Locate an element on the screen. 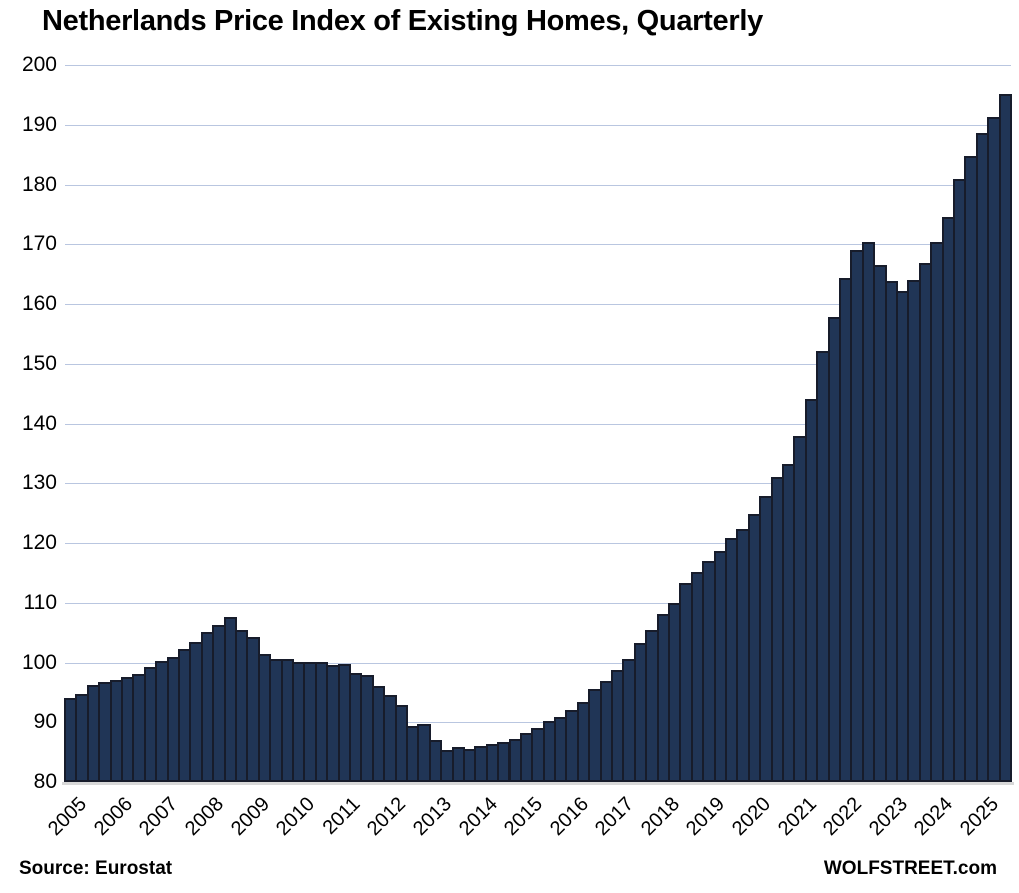 The height and width of the screenshot is (893, 1019). x-axis-year-label: 2006 is located at coordinates (113, 817).